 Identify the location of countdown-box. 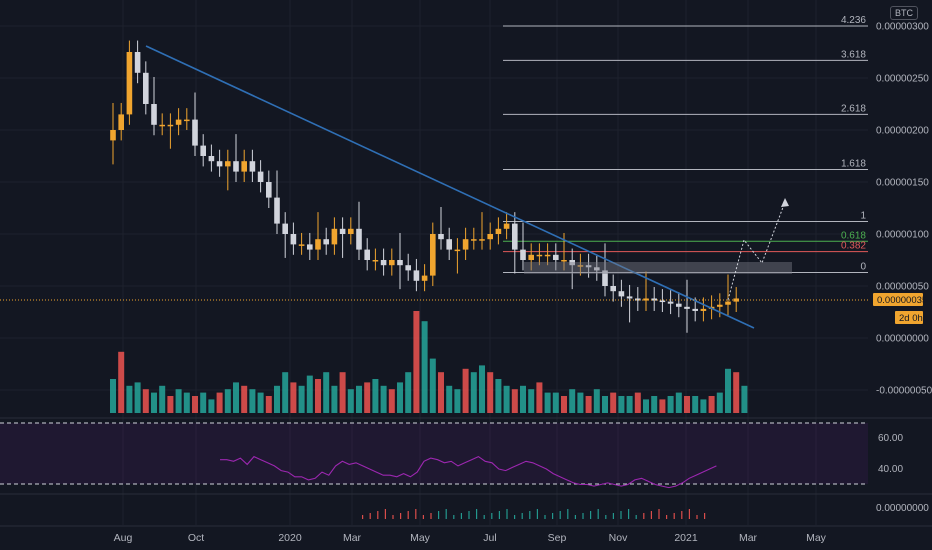
(909, 317).